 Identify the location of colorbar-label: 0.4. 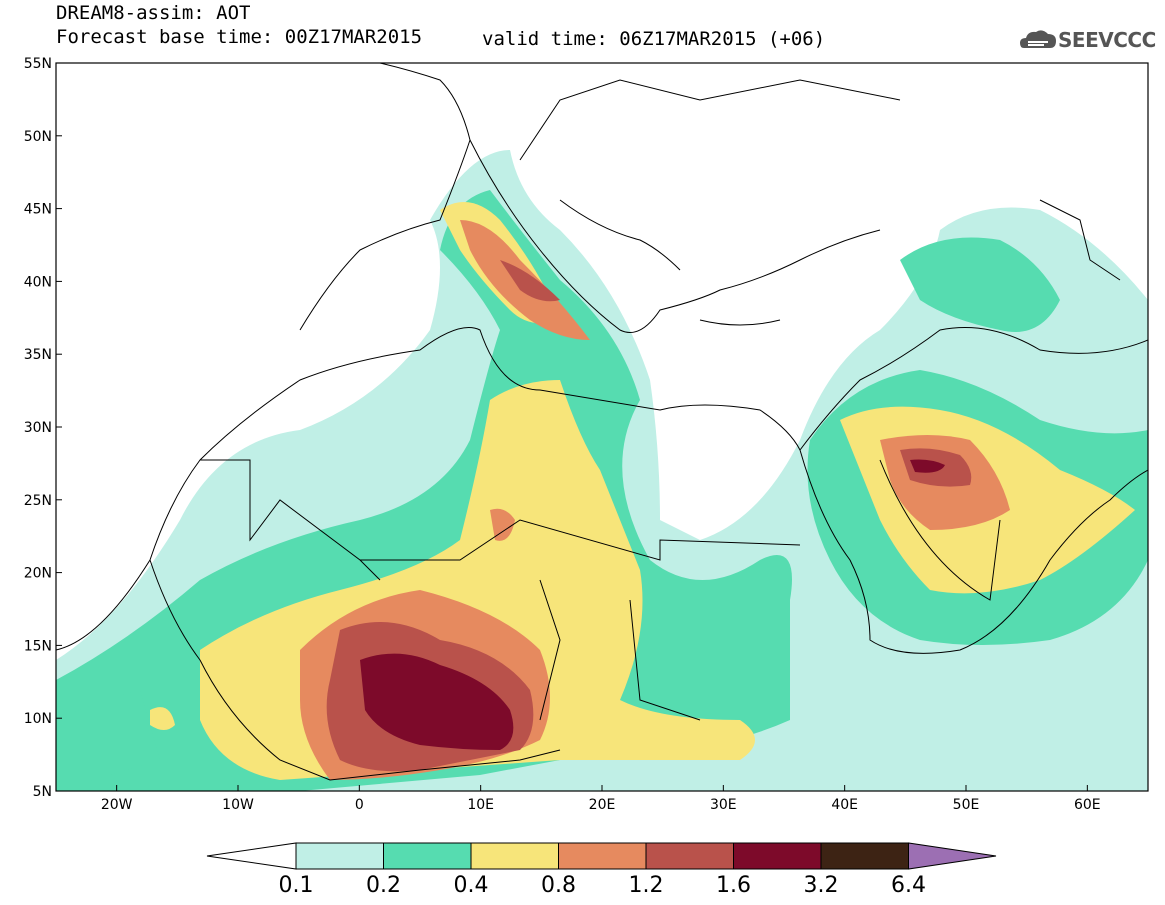
(471, 885).